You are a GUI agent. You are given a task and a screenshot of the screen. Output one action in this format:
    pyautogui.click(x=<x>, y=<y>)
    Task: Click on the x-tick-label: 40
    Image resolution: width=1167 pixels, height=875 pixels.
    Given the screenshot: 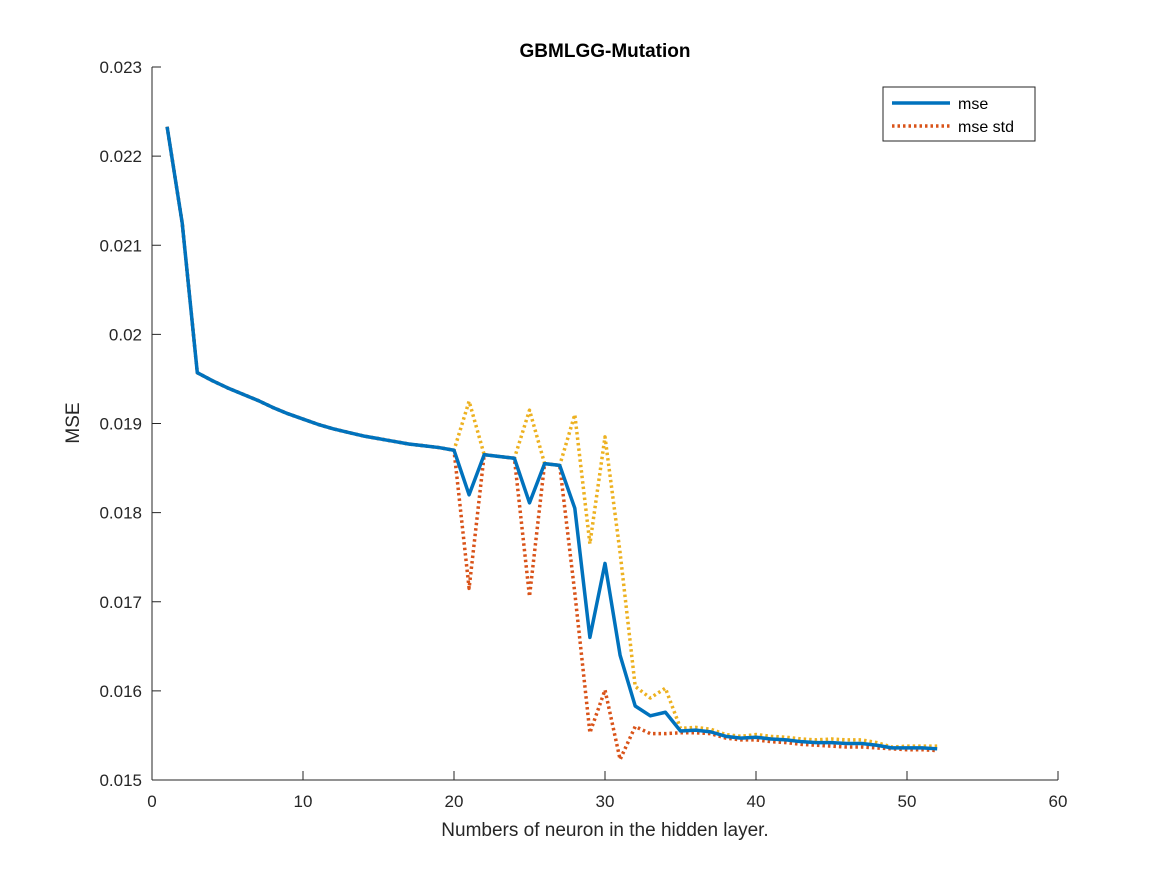 What is the action you would take?
    pyautogui.click(x=756, y=801)
    